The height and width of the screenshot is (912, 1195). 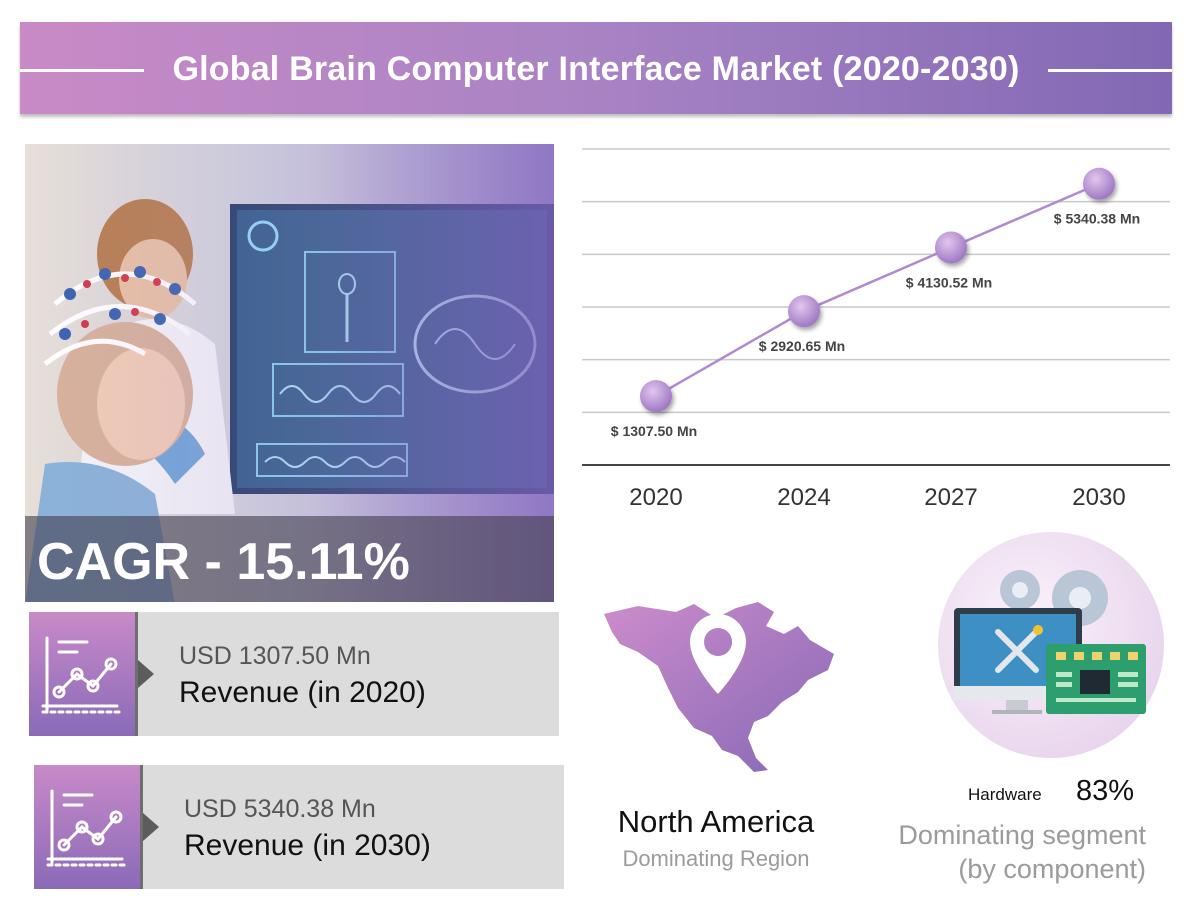 I want to click on title-rule-left, so click(x=82, y=70).